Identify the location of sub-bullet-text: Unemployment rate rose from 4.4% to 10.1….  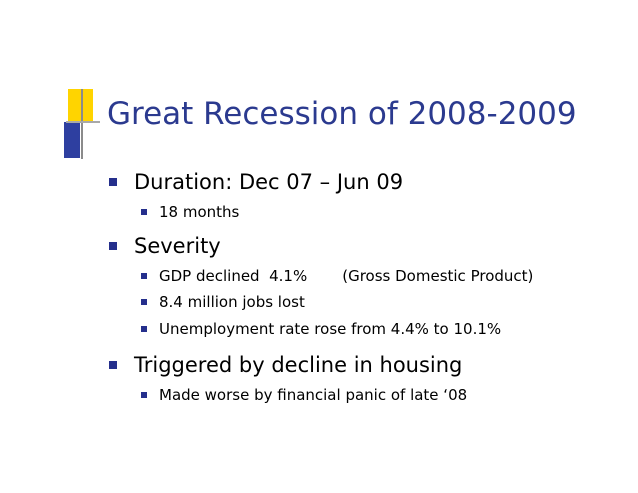
(330, 329).